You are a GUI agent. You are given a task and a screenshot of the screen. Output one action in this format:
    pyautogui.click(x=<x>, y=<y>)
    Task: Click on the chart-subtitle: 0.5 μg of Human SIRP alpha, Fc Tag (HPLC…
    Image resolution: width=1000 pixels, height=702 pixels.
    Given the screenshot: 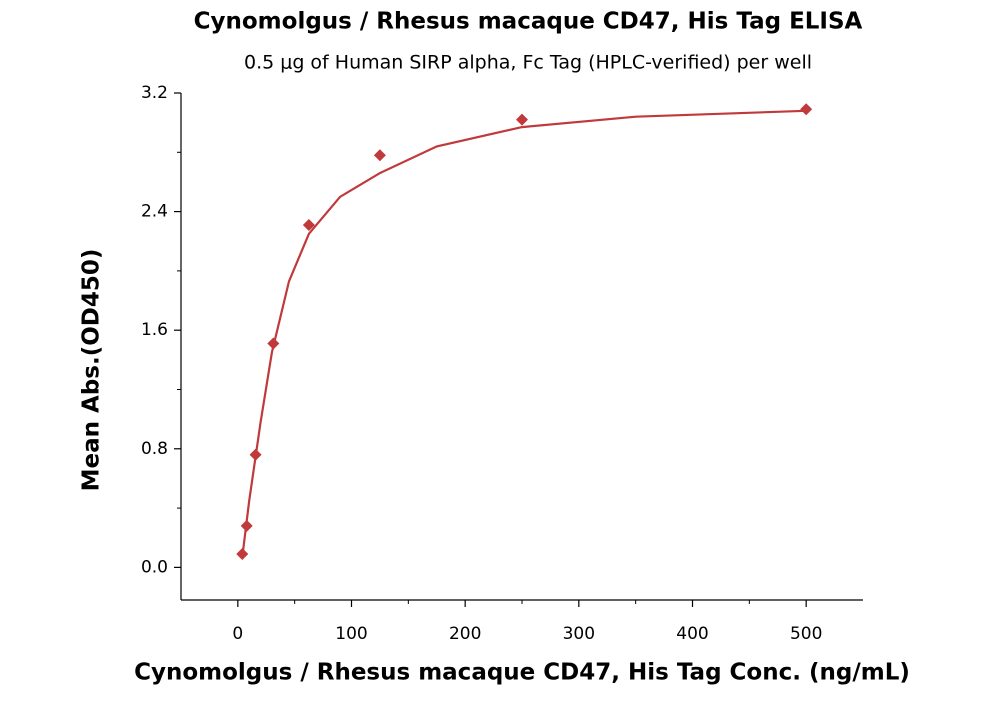 What is the action you would take?
    pyautogui.click(x=528, y=63)
    